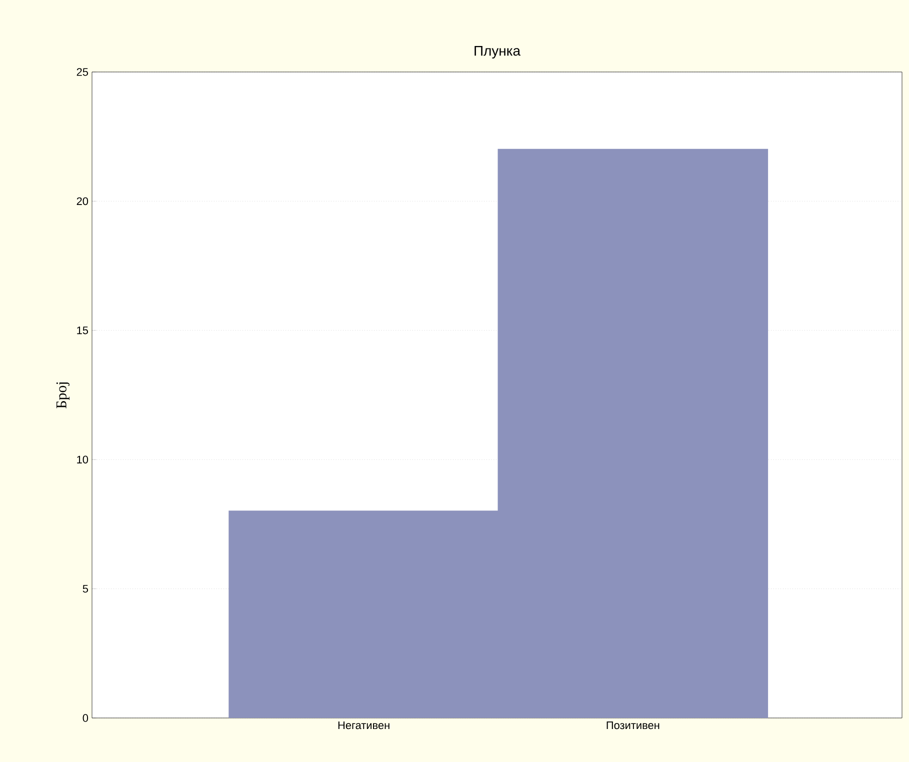 The image size is (909, 762). What do you see at coordinates (497, 52) in the screenshot?
I see `chart-title: Плунка` at bounding box center [497, 52].